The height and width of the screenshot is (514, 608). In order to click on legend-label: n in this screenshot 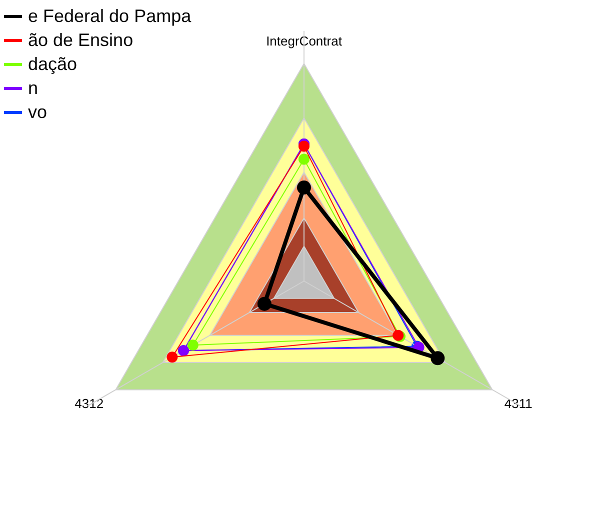, I will do `click(33, 88)`.